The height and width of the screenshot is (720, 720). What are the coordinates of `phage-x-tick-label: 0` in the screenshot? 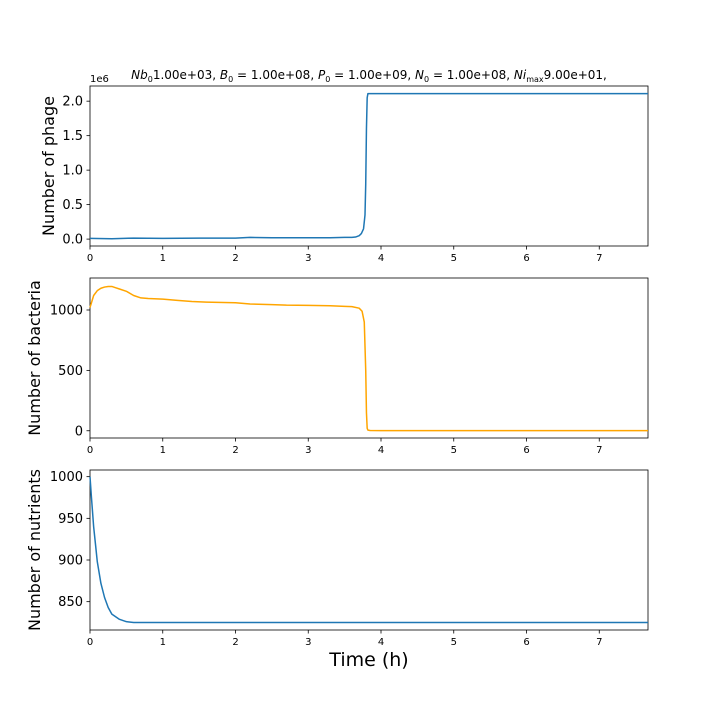 It's located at (90, 258).